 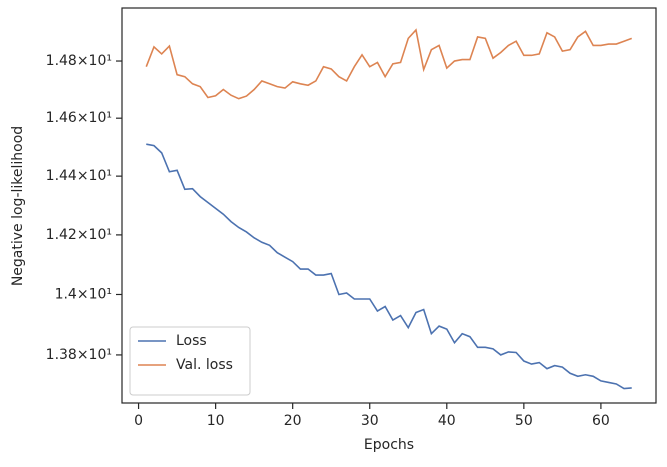 I want to click on x-tick-label: 40, so click(x=447, y=421).